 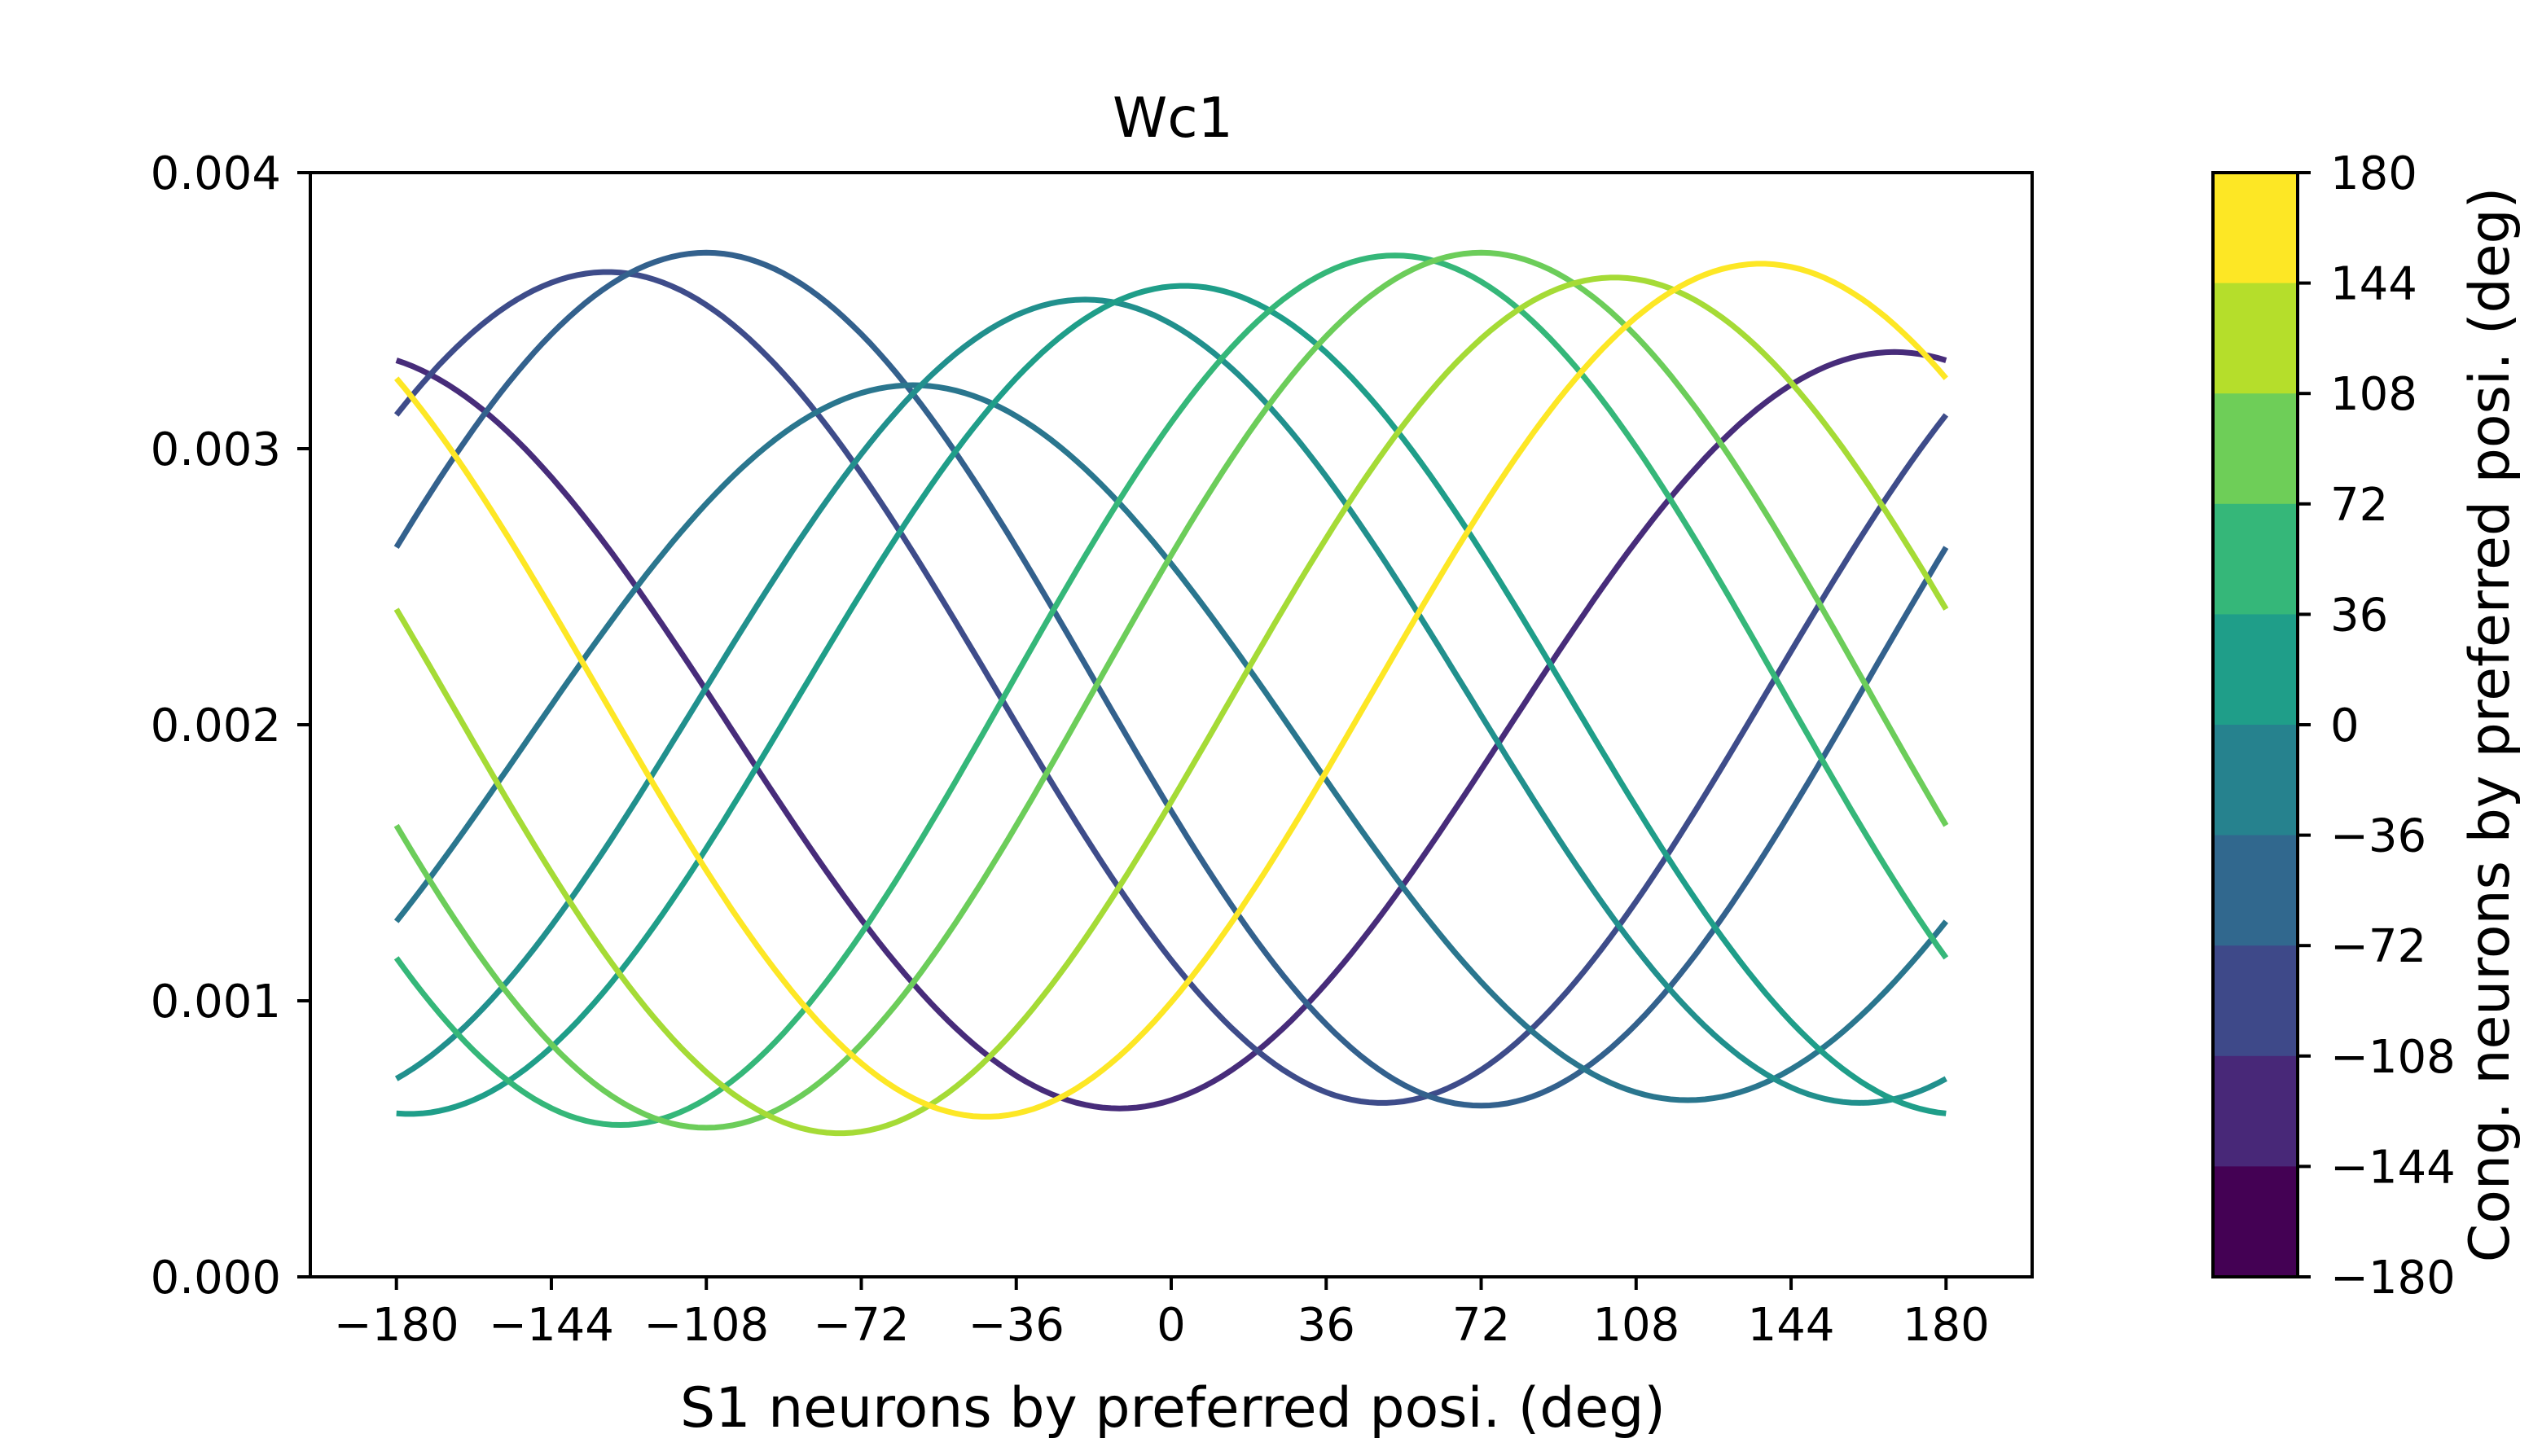 I want to click on x-tick-label: 144, so click(x=1792, y=1325).